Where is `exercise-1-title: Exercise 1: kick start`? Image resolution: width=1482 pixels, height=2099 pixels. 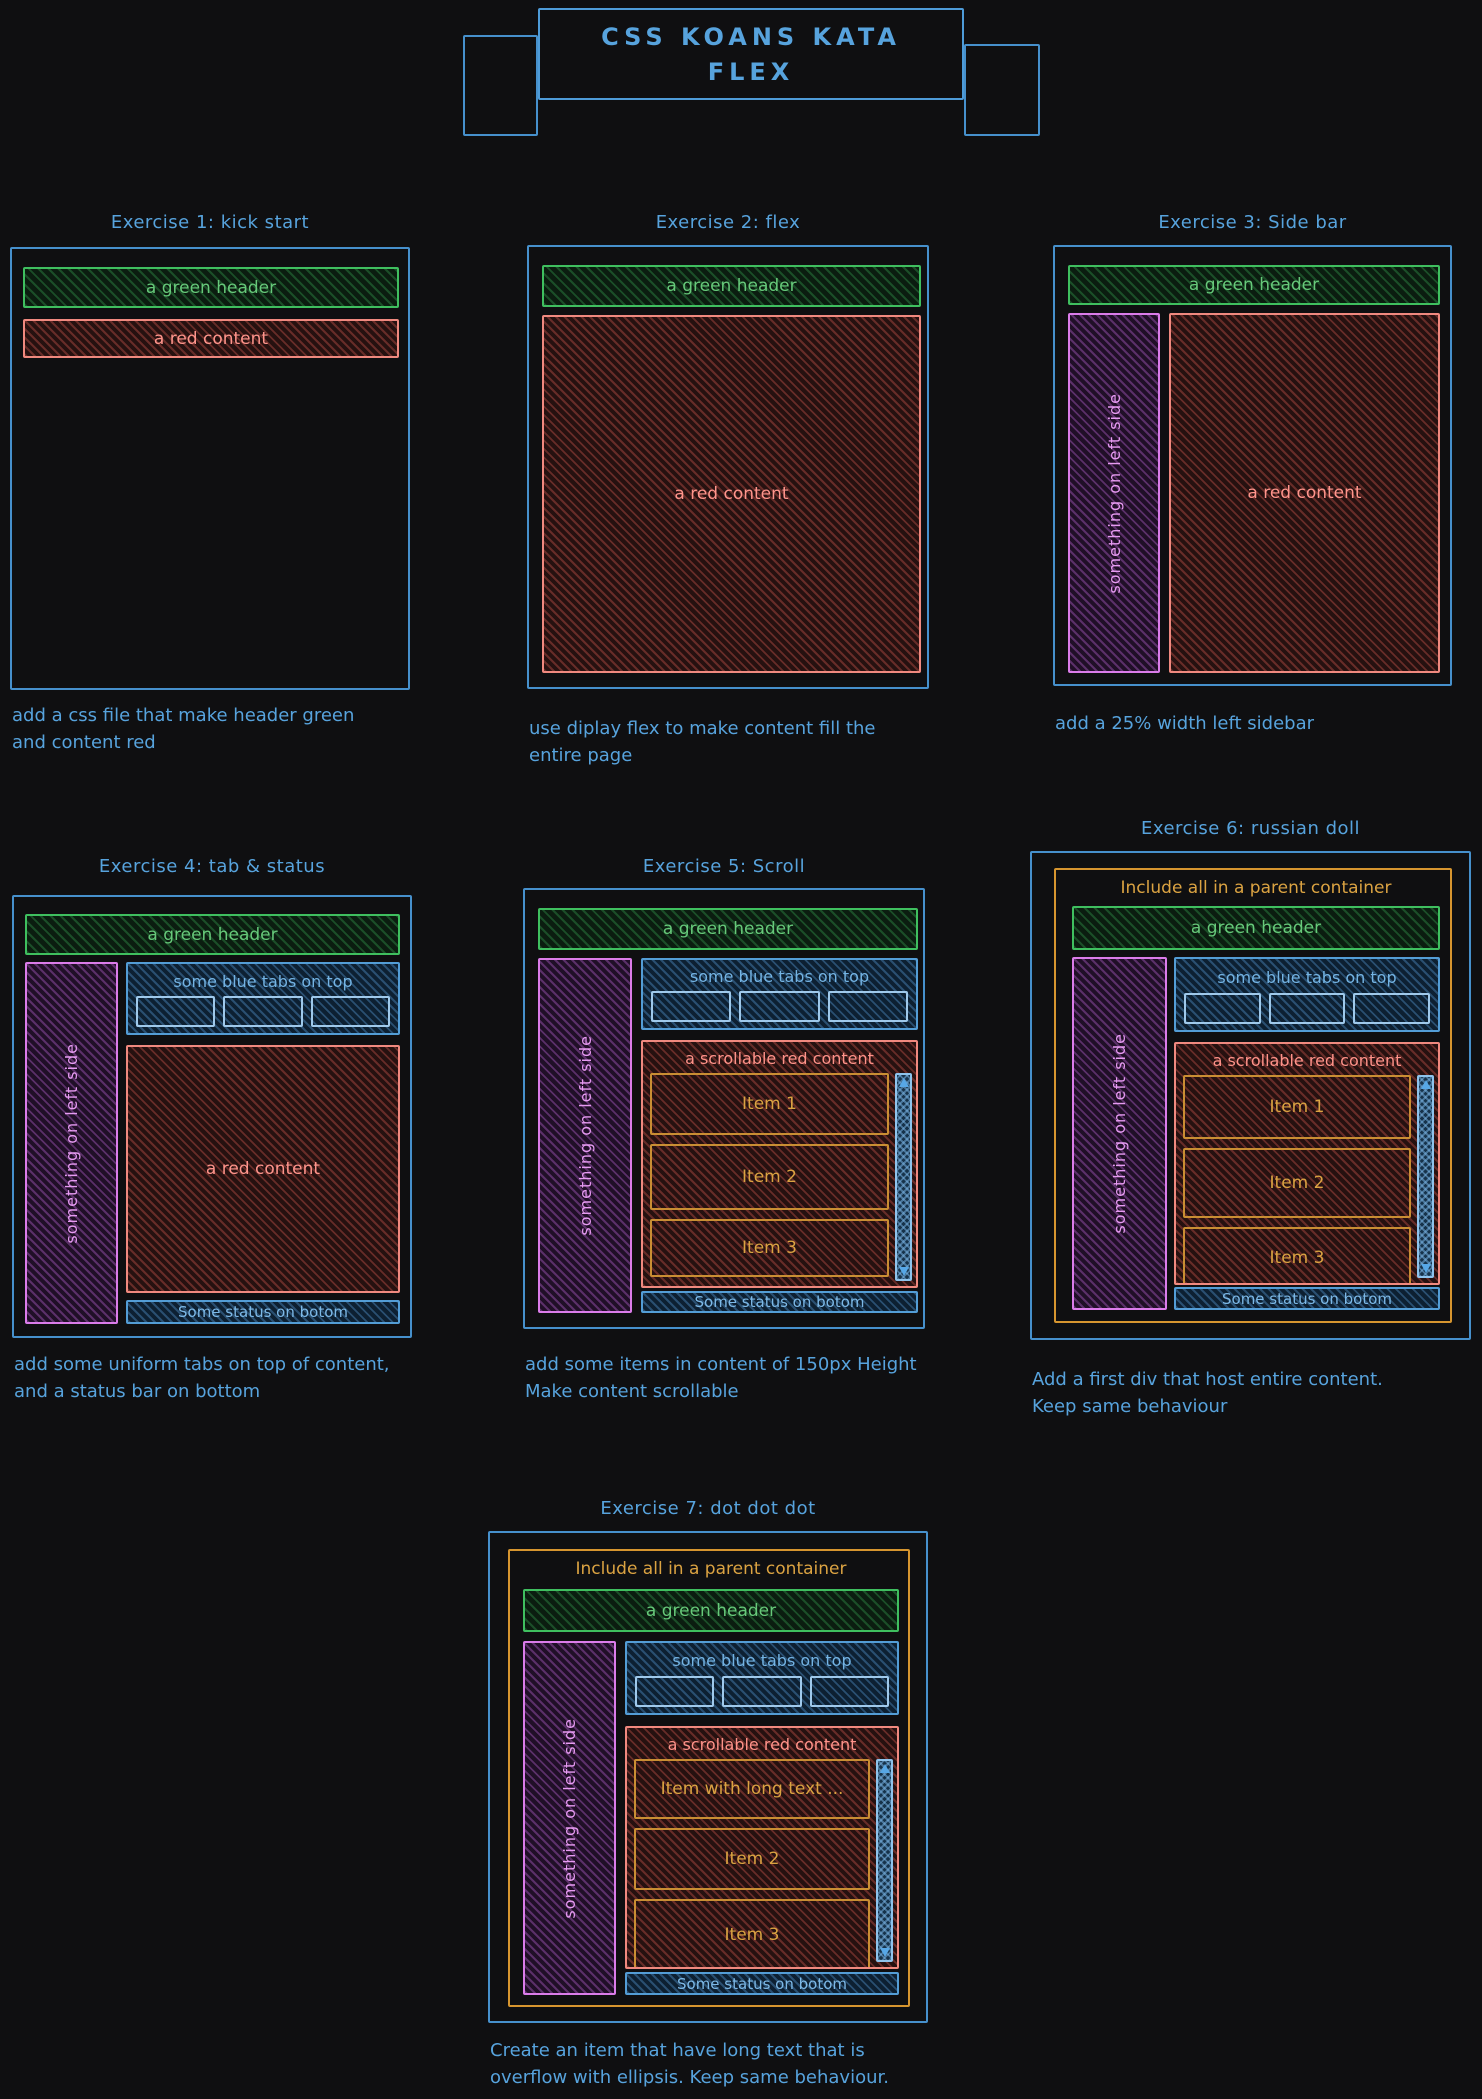
exercise-1-title: Exercise 1: kick start is located at coordinates (210, 222).